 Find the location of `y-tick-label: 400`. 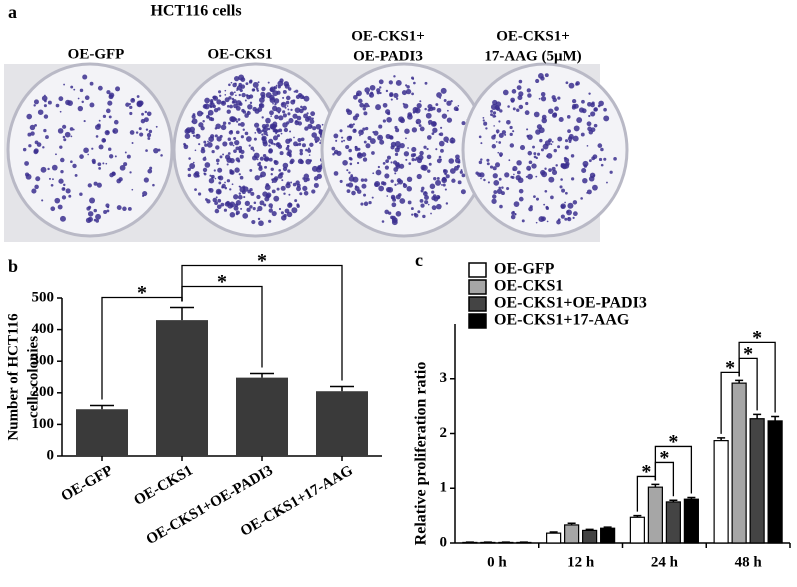

y-tick-label: 400 is located at coordinates (43, 329).